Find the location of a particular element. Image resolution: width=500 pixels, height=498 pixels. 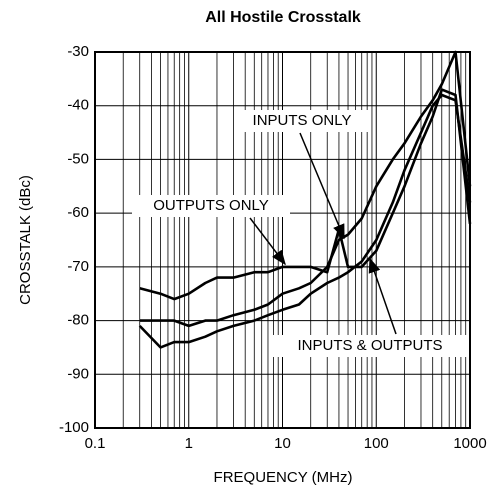

y-tick-label: -30 is located at coordinates (78, 51).